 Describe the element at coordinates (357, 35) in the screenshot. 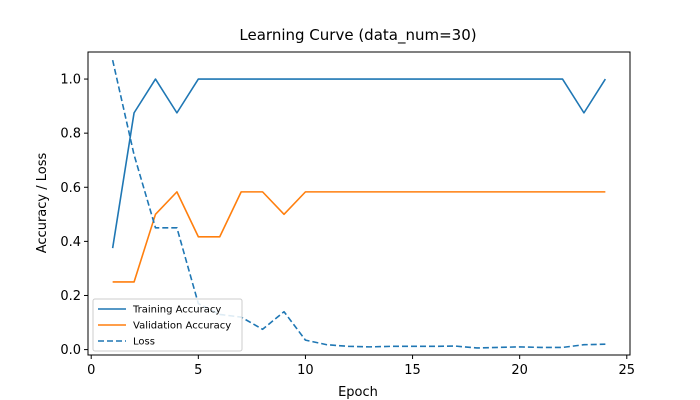

I see `chart-title: Learning Curve (data_num=30)` at that location.